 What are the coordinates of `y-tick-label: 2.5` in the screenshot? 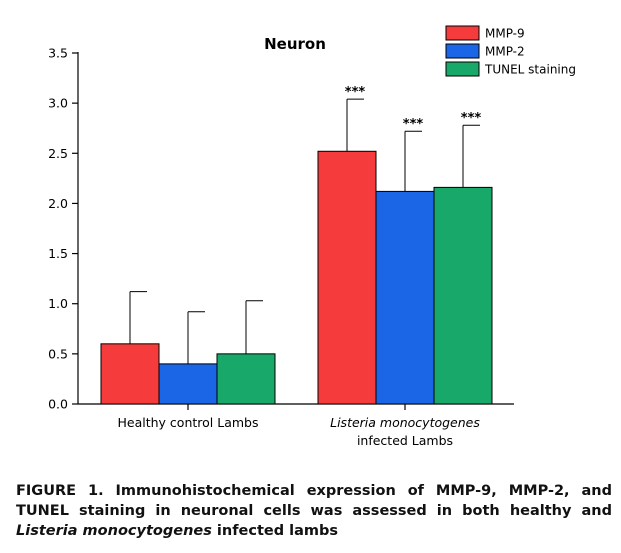 It's located at (58, 153).